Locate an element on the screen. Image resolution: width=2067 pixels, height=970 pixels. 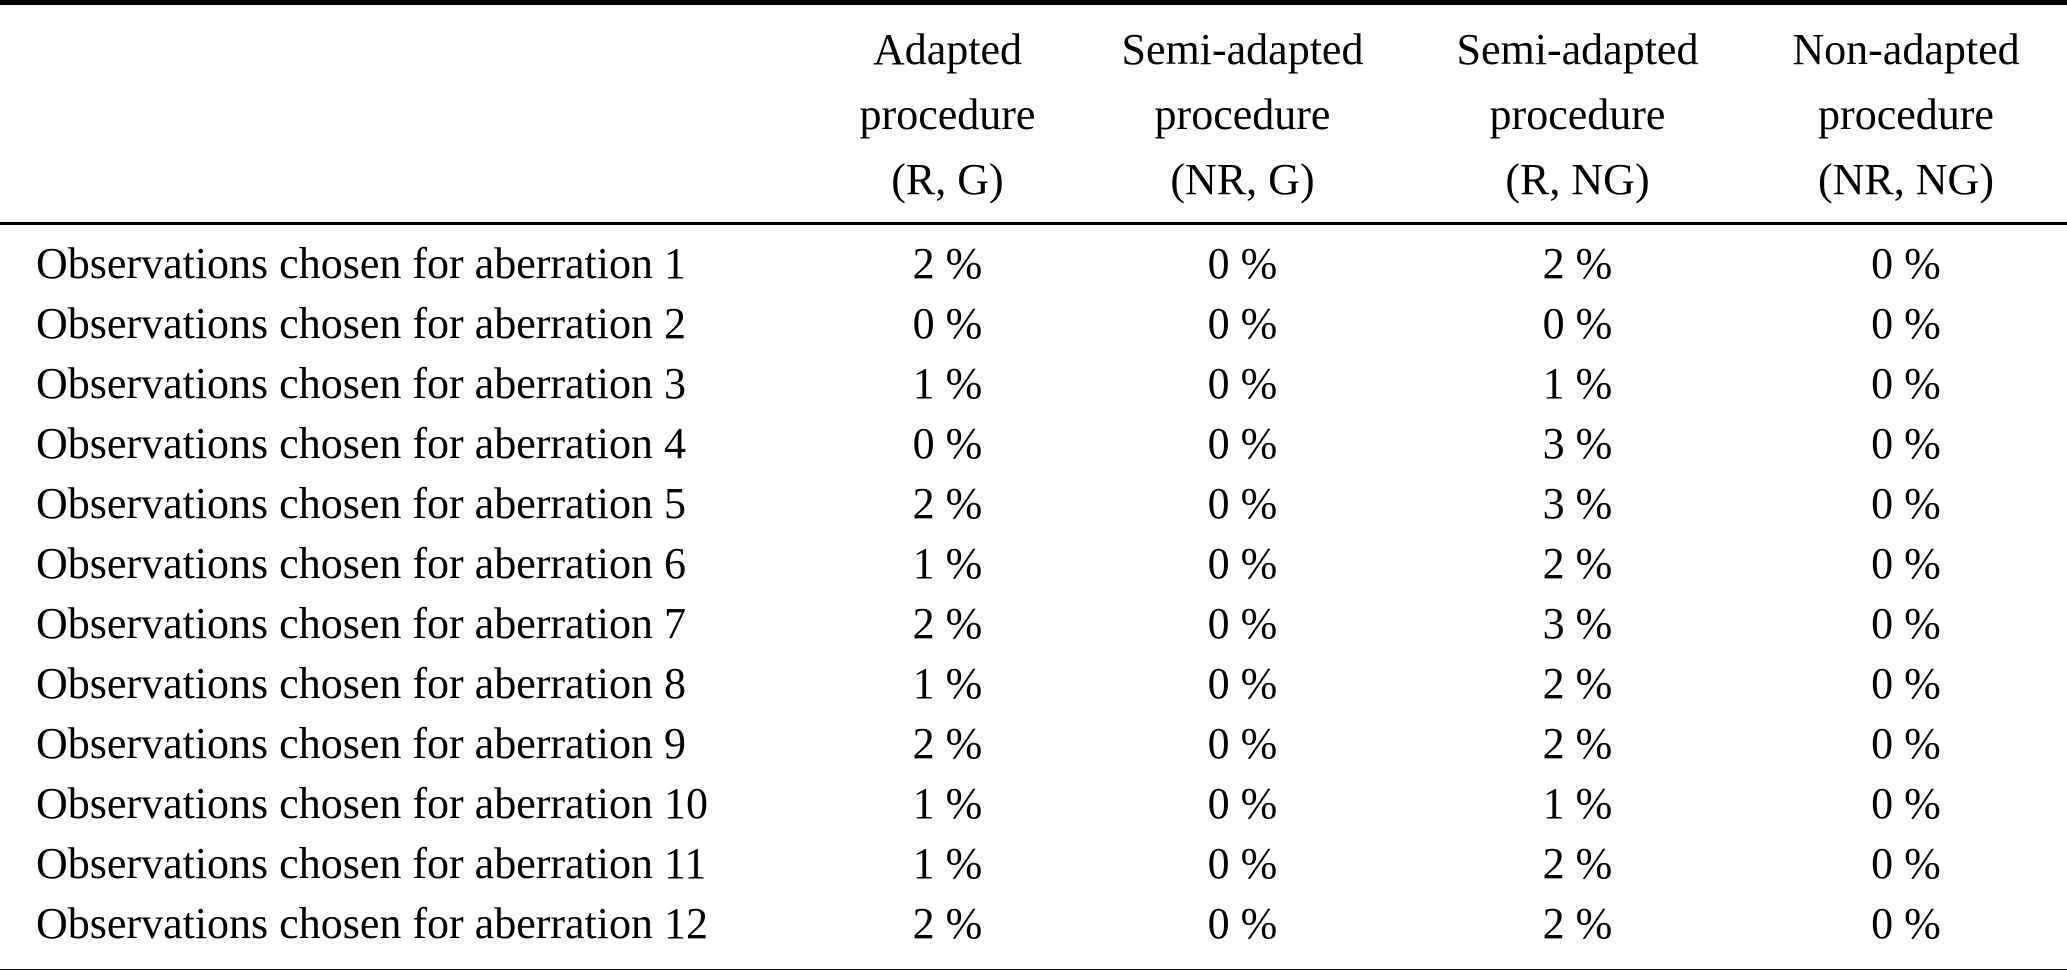
row-label: Observations chosen for aberration 9 is located at coordinates (361, 743).